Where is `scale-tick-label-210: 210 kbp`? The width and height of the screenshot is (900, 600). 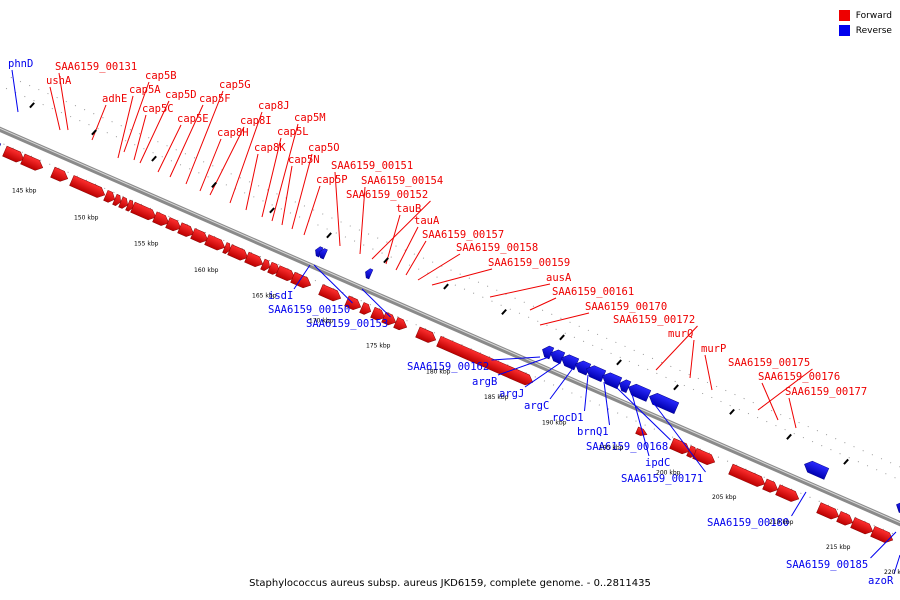 scale-tick-label-210: 210 kbp is located at coordinates (781, 522).